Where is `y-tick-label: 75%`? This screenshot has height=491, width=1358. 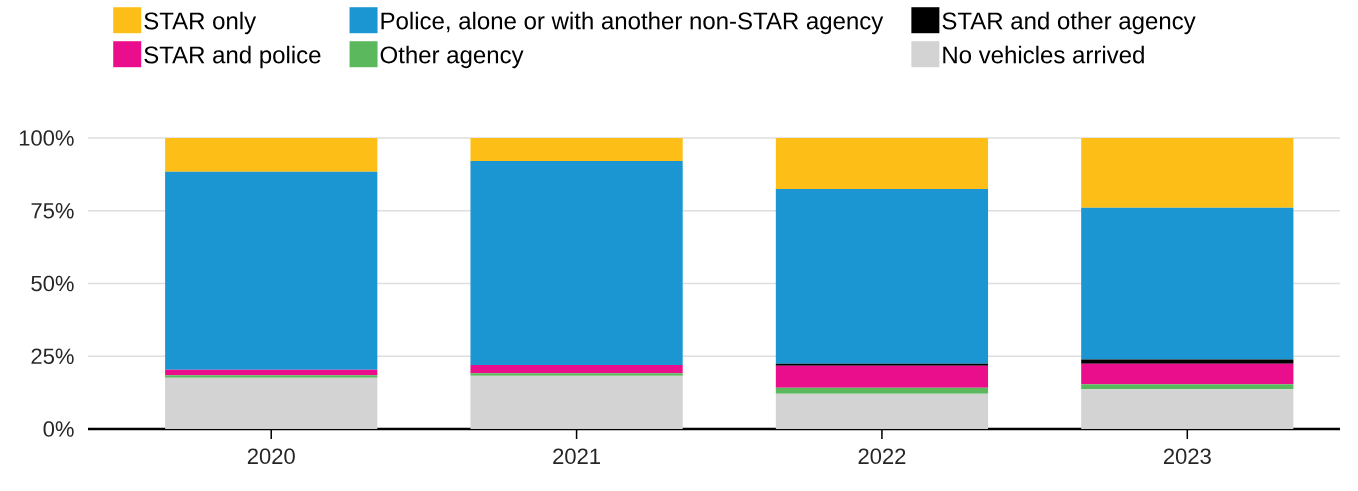 y-tick-label: 75% is located at coordinates (52, 211).